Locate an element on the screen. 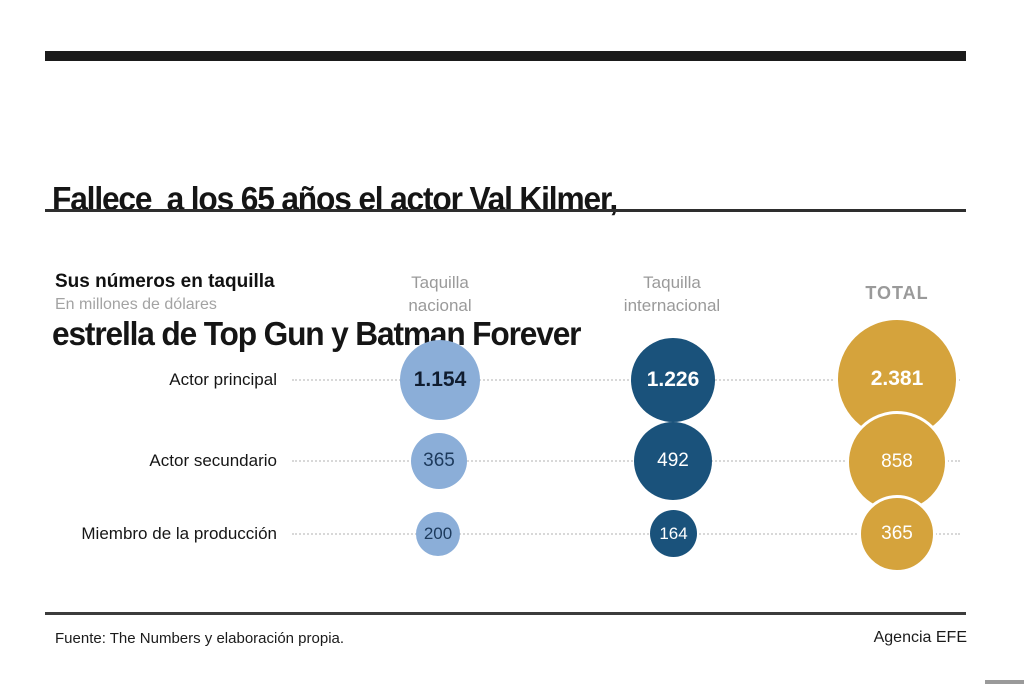 The width and height of the screenshot is (1024, 686). row-label-actor-secundario: Actor secundario is located at coordinates (213, 460).